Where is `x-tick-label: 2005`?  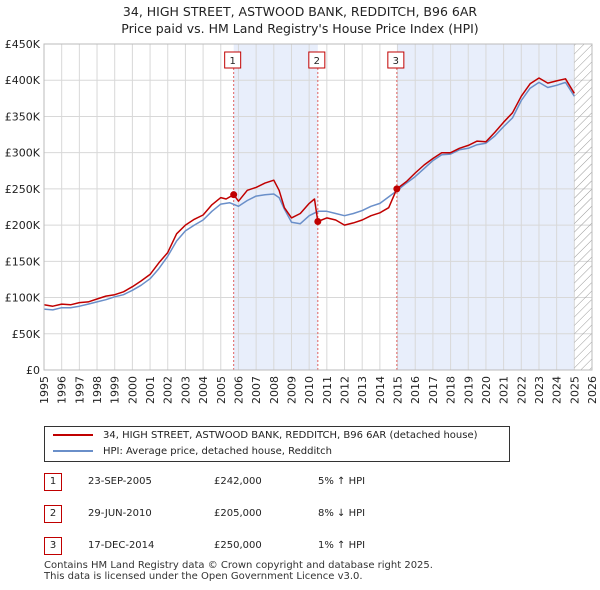
x-tick-label: 2005 is located at coordinates (221, 390).